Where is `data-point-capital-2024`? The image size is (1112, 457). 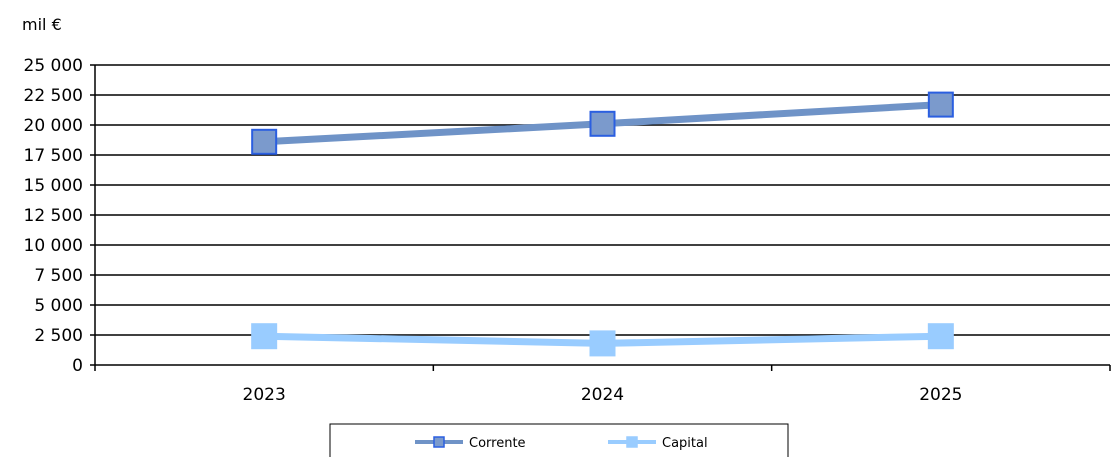 data-point-capital-2024 is located at coordinates (602, 343).